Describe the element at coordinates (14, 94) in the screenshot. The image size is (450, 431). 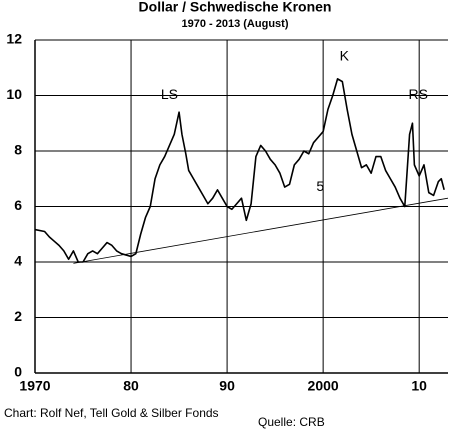
I see `y-tick-label: 10` at that location.